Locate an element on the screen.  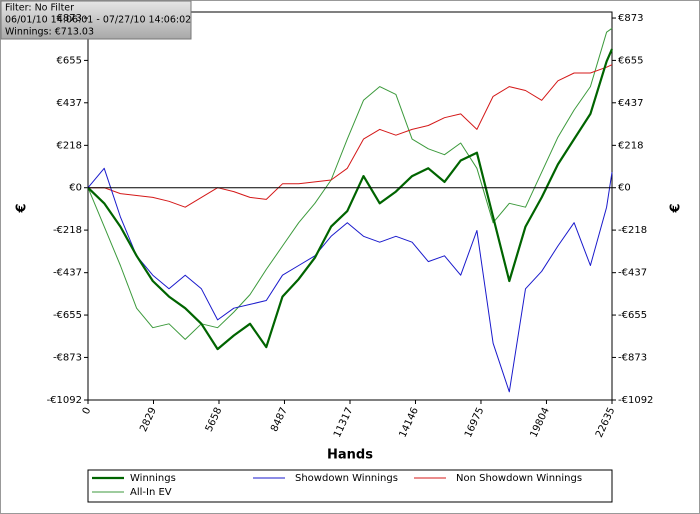
y2-tick-label: -€873 is located at coordinates (632, 357).